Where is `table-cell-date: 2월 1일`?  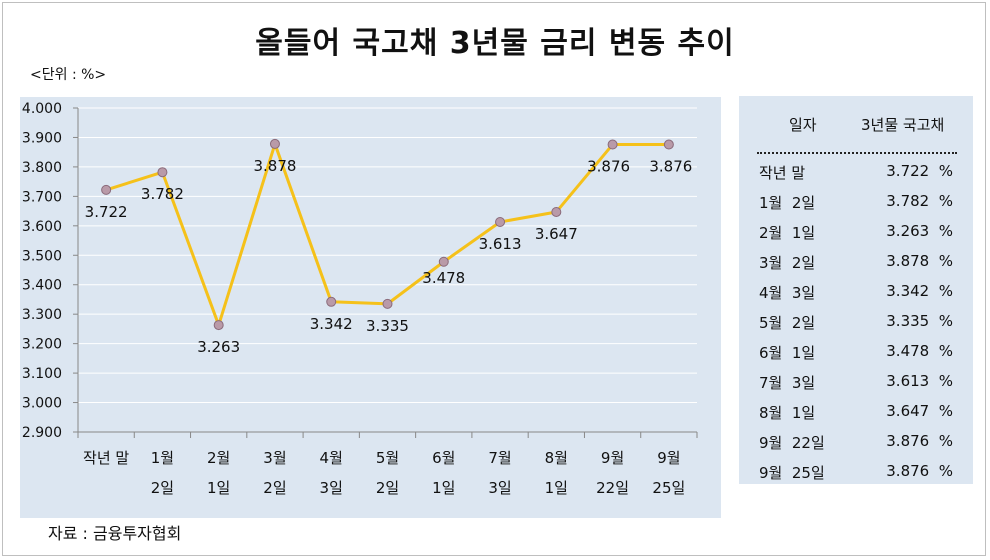
table-cell-date: 2월 1일 is located at coordinates (787, 233).